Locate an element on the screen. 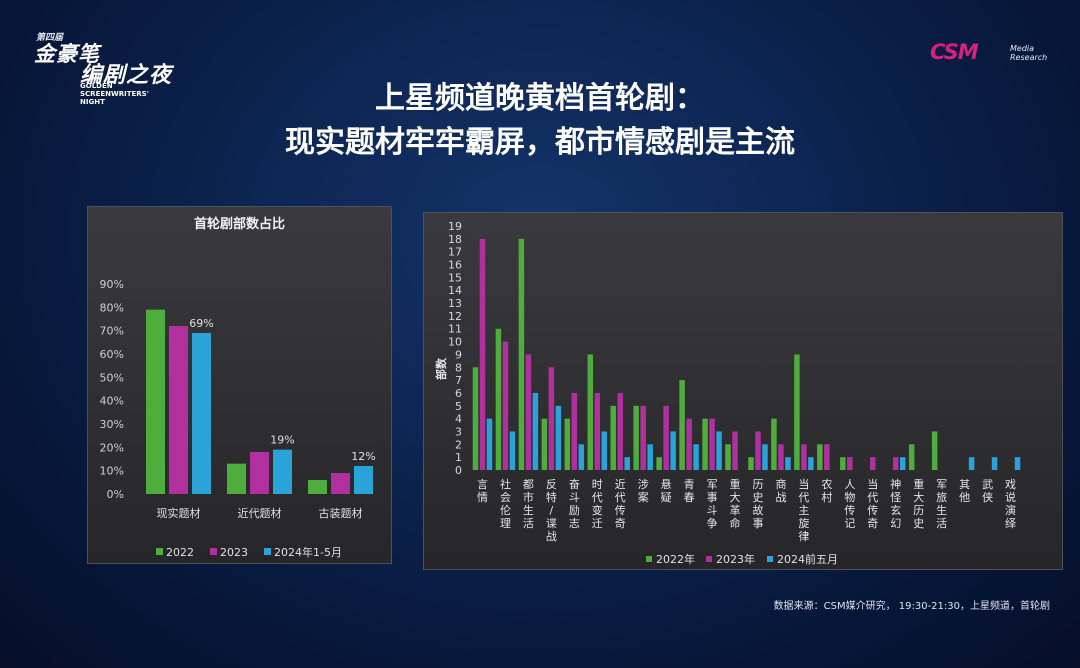 The image size is (1080, 668). genre-y-tick-label: 18 is located at coordinates (455, 239).